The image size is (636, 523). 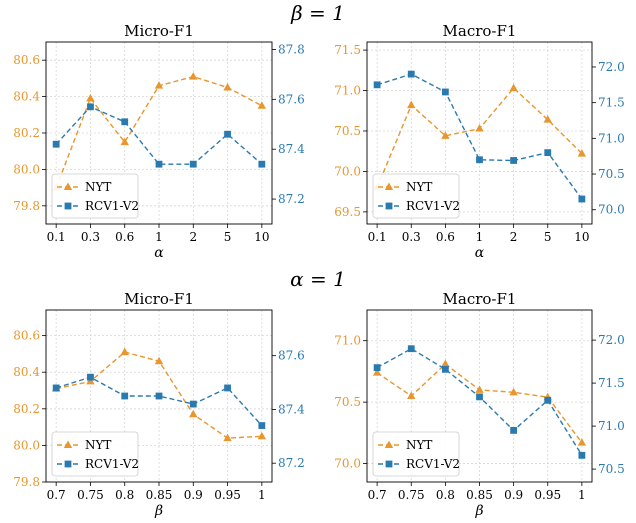 I want to click on left-y-tick-label: 70.0, so click(x=347, y=171).